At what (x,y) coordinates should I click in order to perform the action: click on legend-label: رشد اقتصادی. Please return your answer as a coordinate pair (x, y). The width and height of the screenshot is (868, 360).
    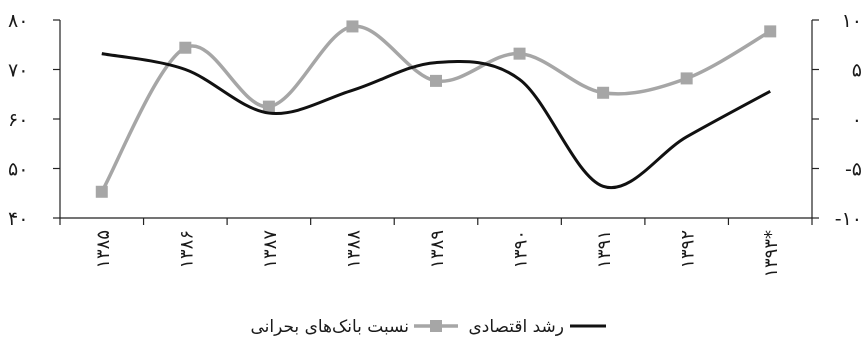
    Looking at the image, I should click on (516, 327).